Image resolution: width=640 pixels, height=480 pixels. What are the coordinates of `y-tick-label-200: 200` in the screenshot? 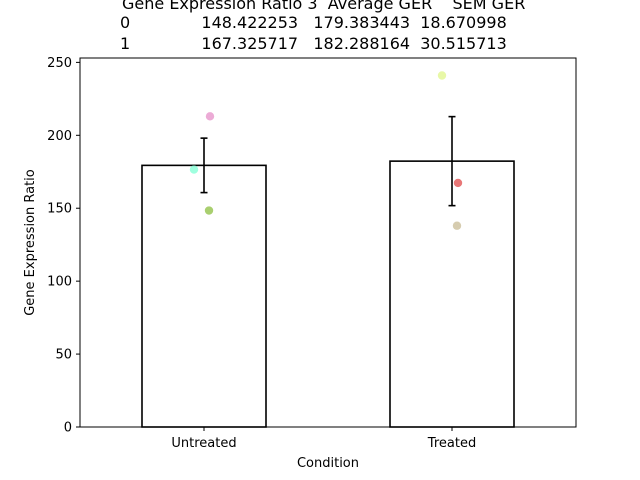 It's located at (59, 136).